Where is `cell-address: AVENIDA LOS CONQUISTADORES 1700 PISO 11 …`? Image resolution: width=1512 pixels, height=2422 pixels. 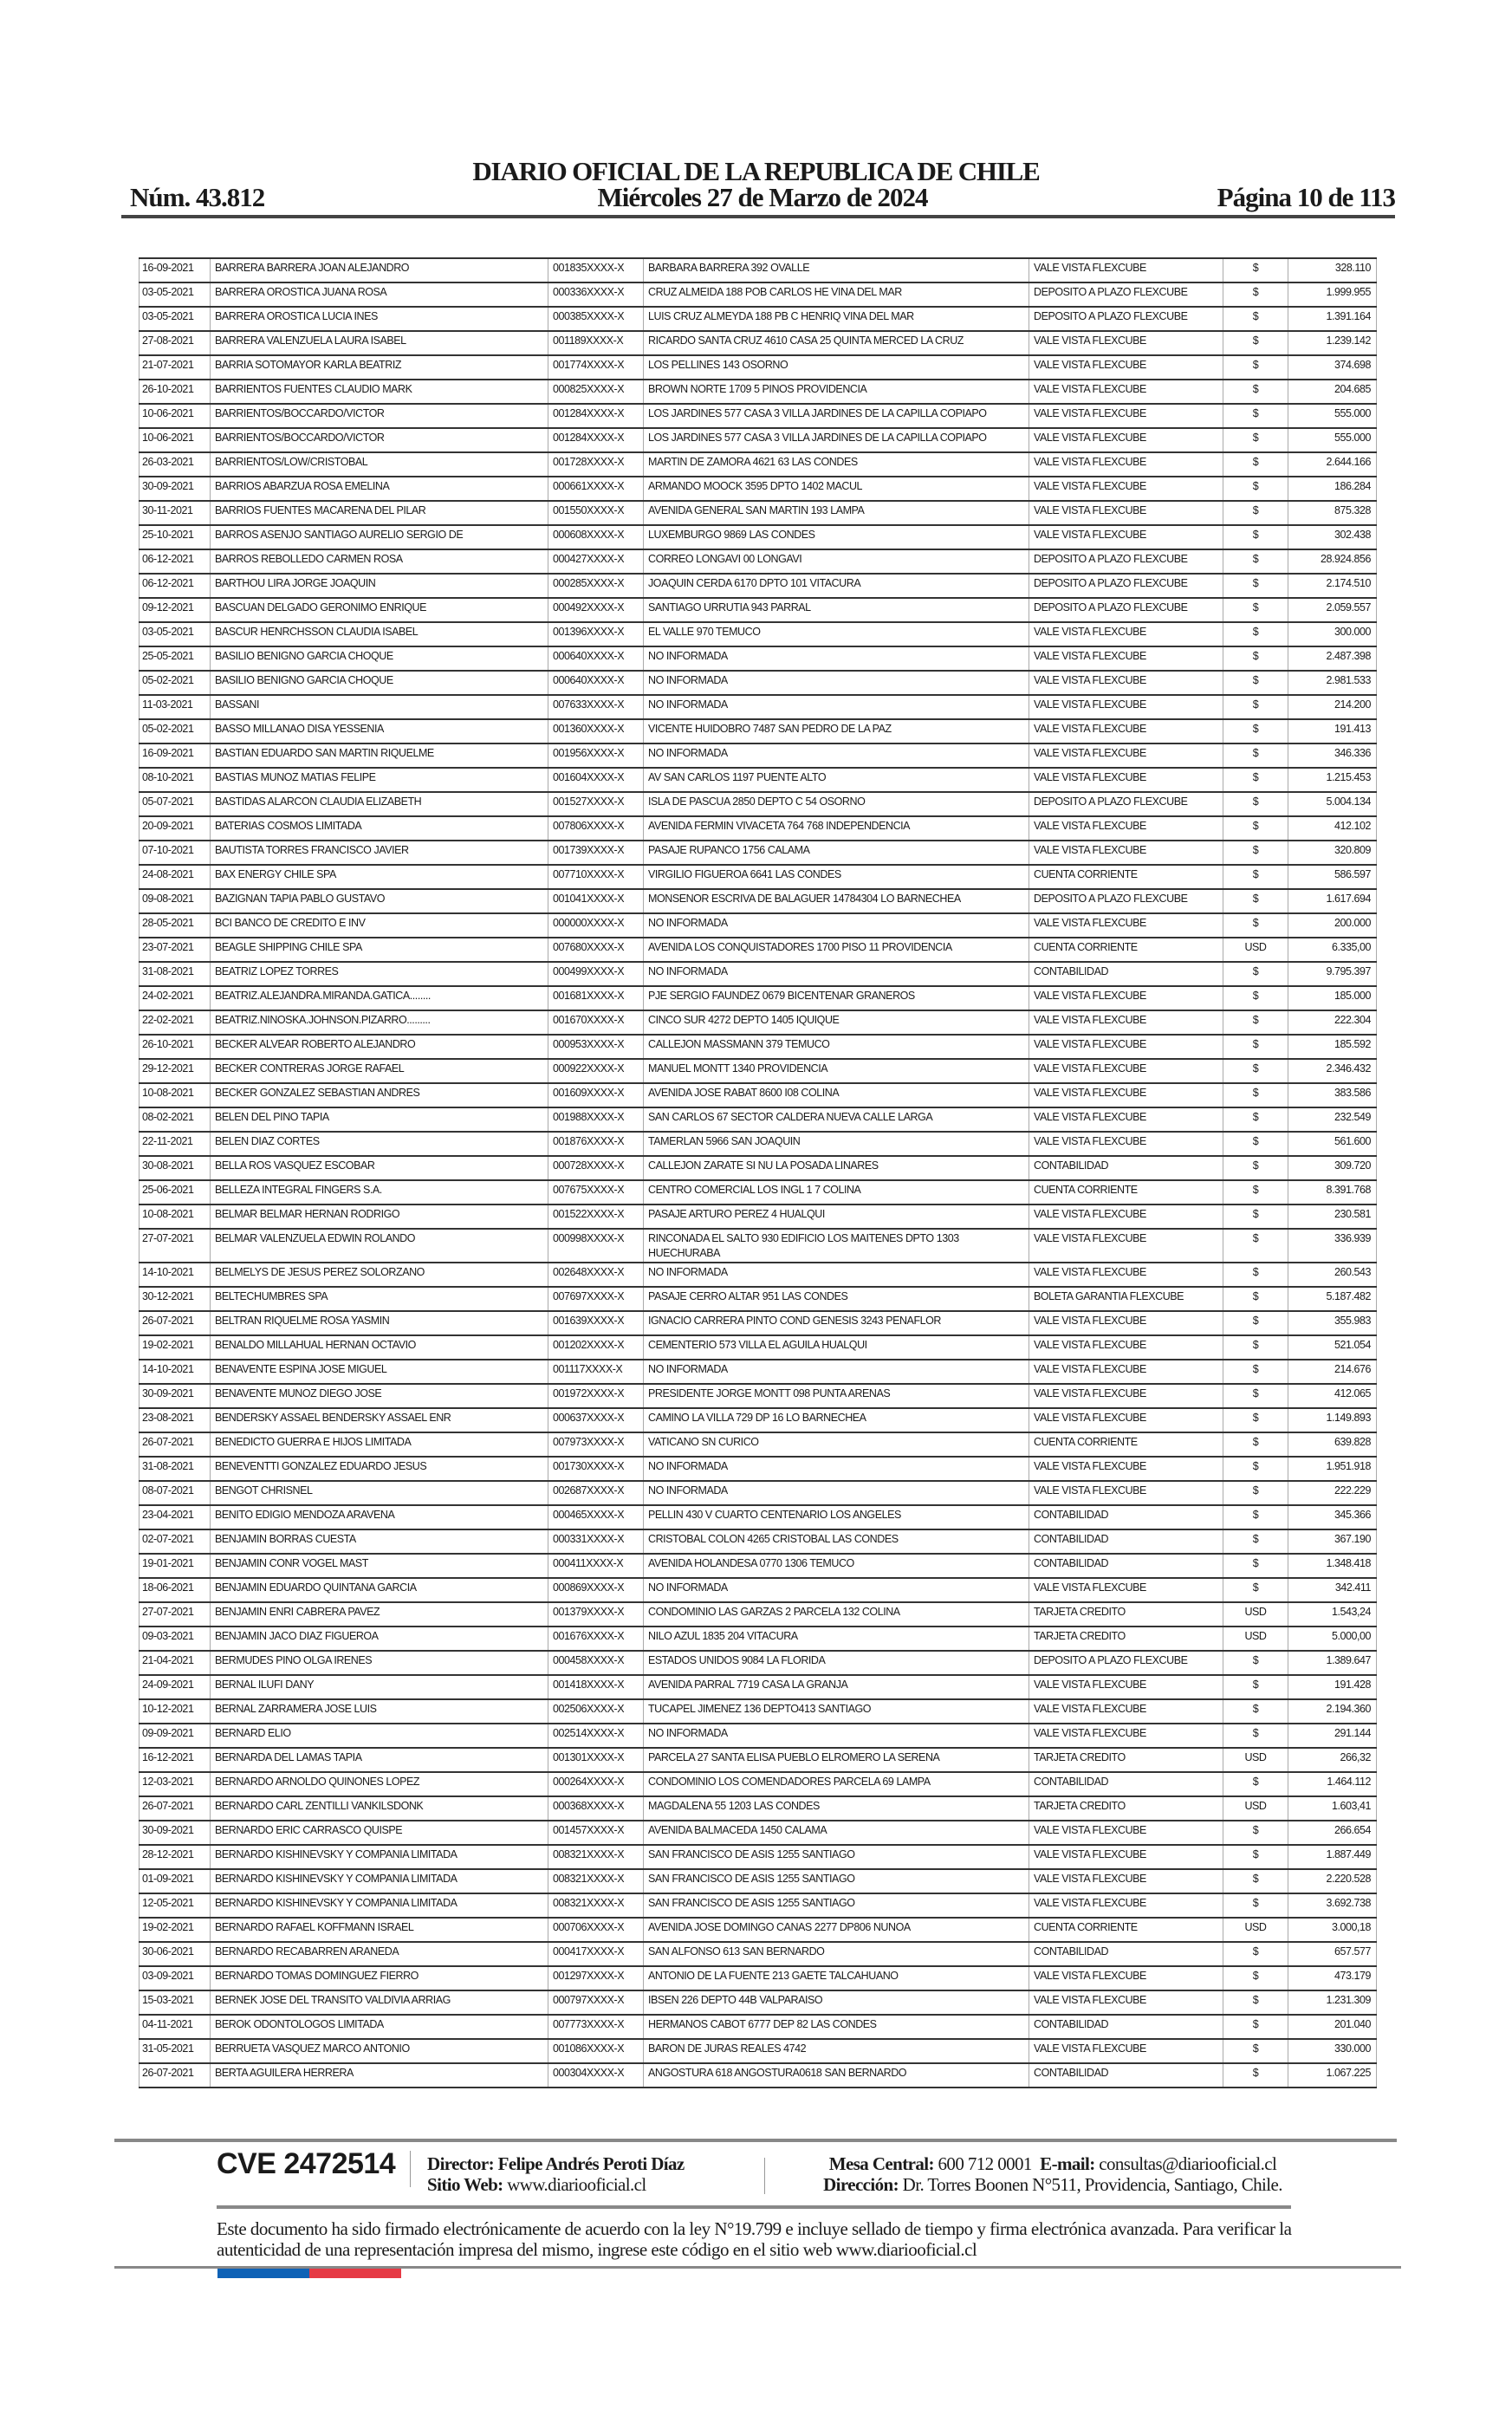 cell-address: AVENIDA LOS CONQUISTADORES 1700 PISO 11 … is located at coordinates (836, 950).